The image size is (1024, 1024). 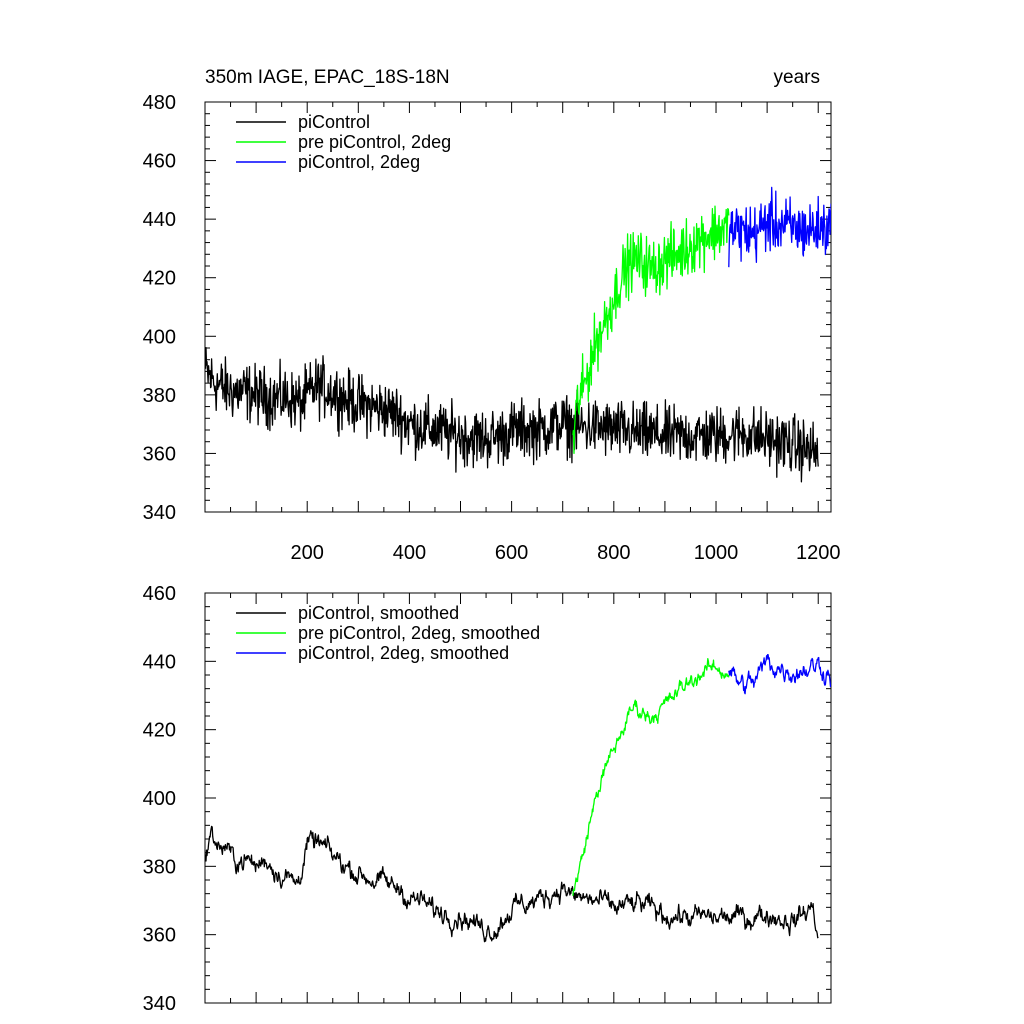 I want to click on legend-label: piControl, 2deg, so click(x=359, y=162).